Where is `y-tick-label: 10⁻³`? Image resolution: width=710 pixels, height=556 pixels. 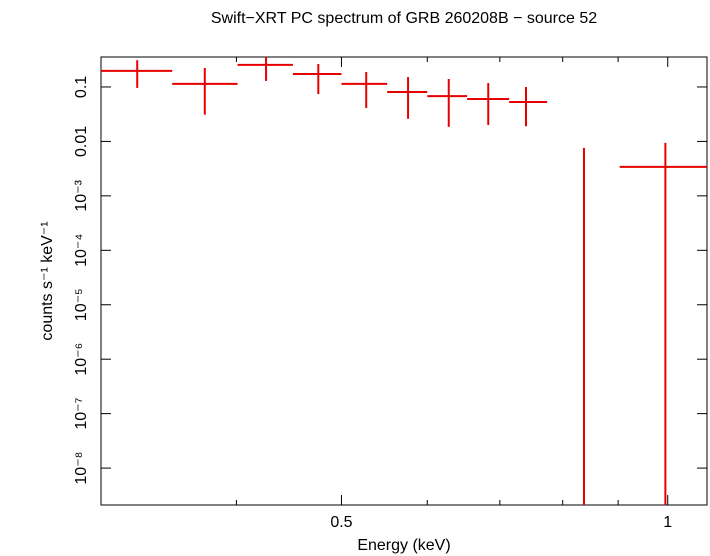 y-tick-label: 10⁻³ is located at coordinates (81, 195).